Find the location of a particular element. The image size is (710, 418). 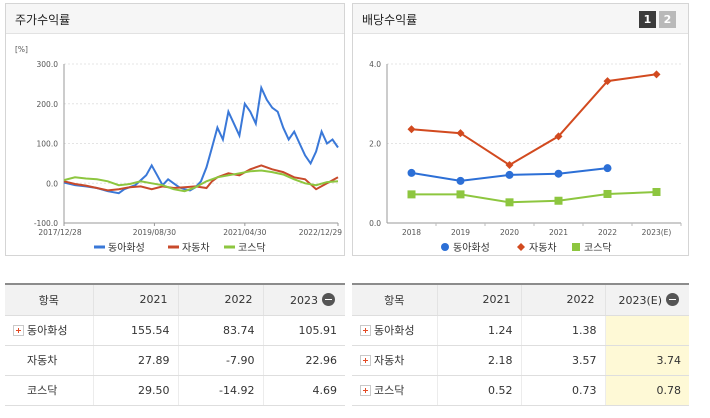

cell-2021: 155.54 is located at coordinates (136, 330).